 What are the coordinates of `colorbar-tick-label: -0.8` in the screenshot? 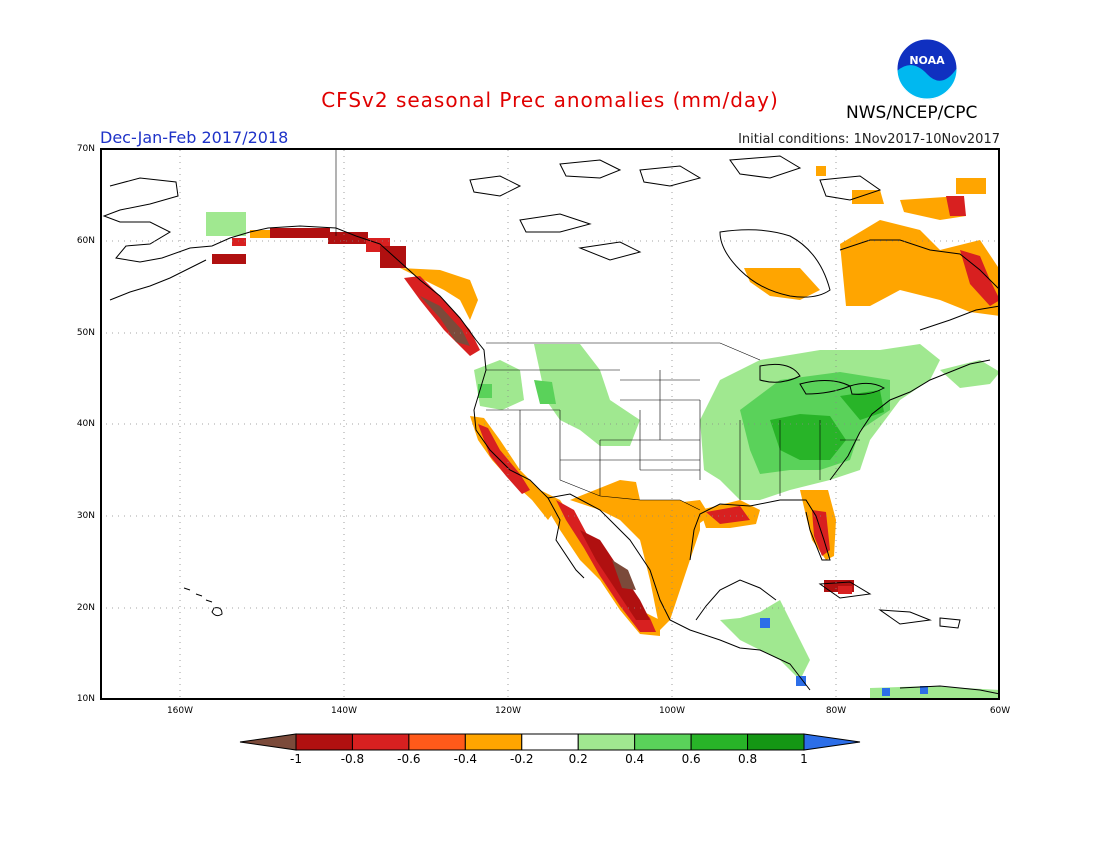 It's located at (352, 759).